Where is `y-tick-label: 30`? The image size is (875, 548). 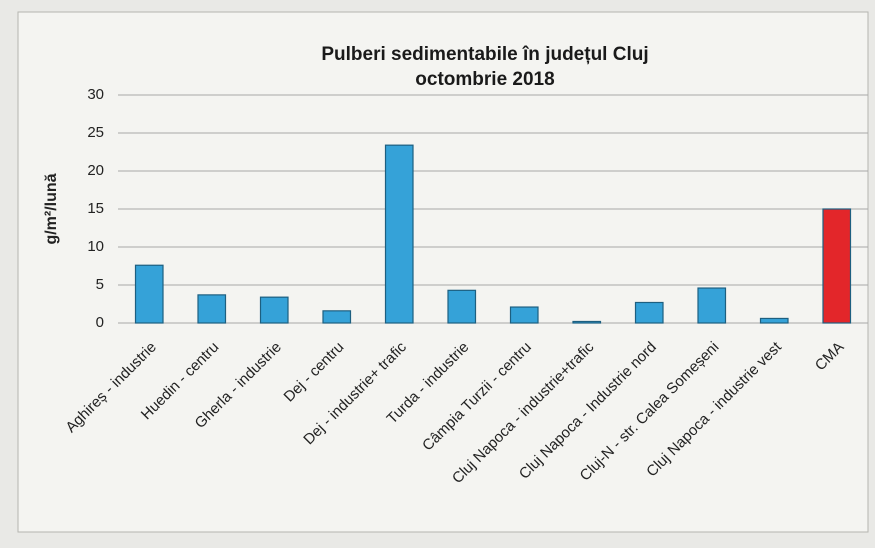 y-tick-label: 30 is located at coordinates (95, 94).